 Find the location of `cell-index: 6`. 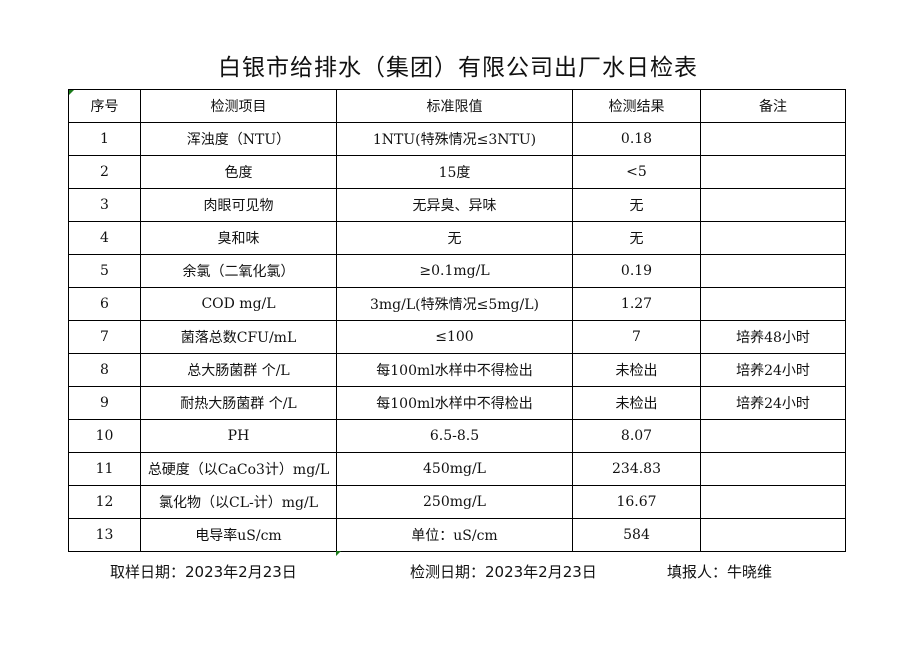

cell-index: 6 is located at coordinates (104, 304).